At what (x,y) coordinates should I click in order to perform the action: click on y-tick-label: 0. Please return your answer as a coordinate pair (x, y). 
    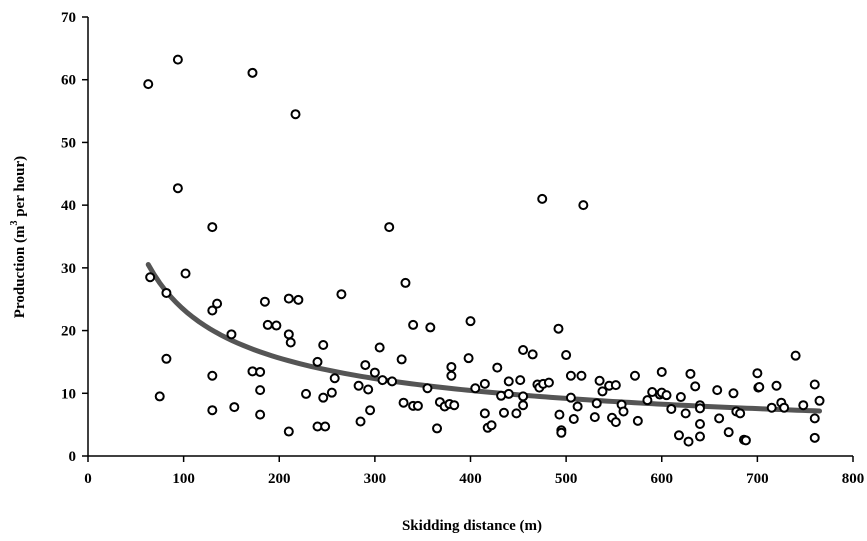
    Looking at the image, I should click on (73, 457).